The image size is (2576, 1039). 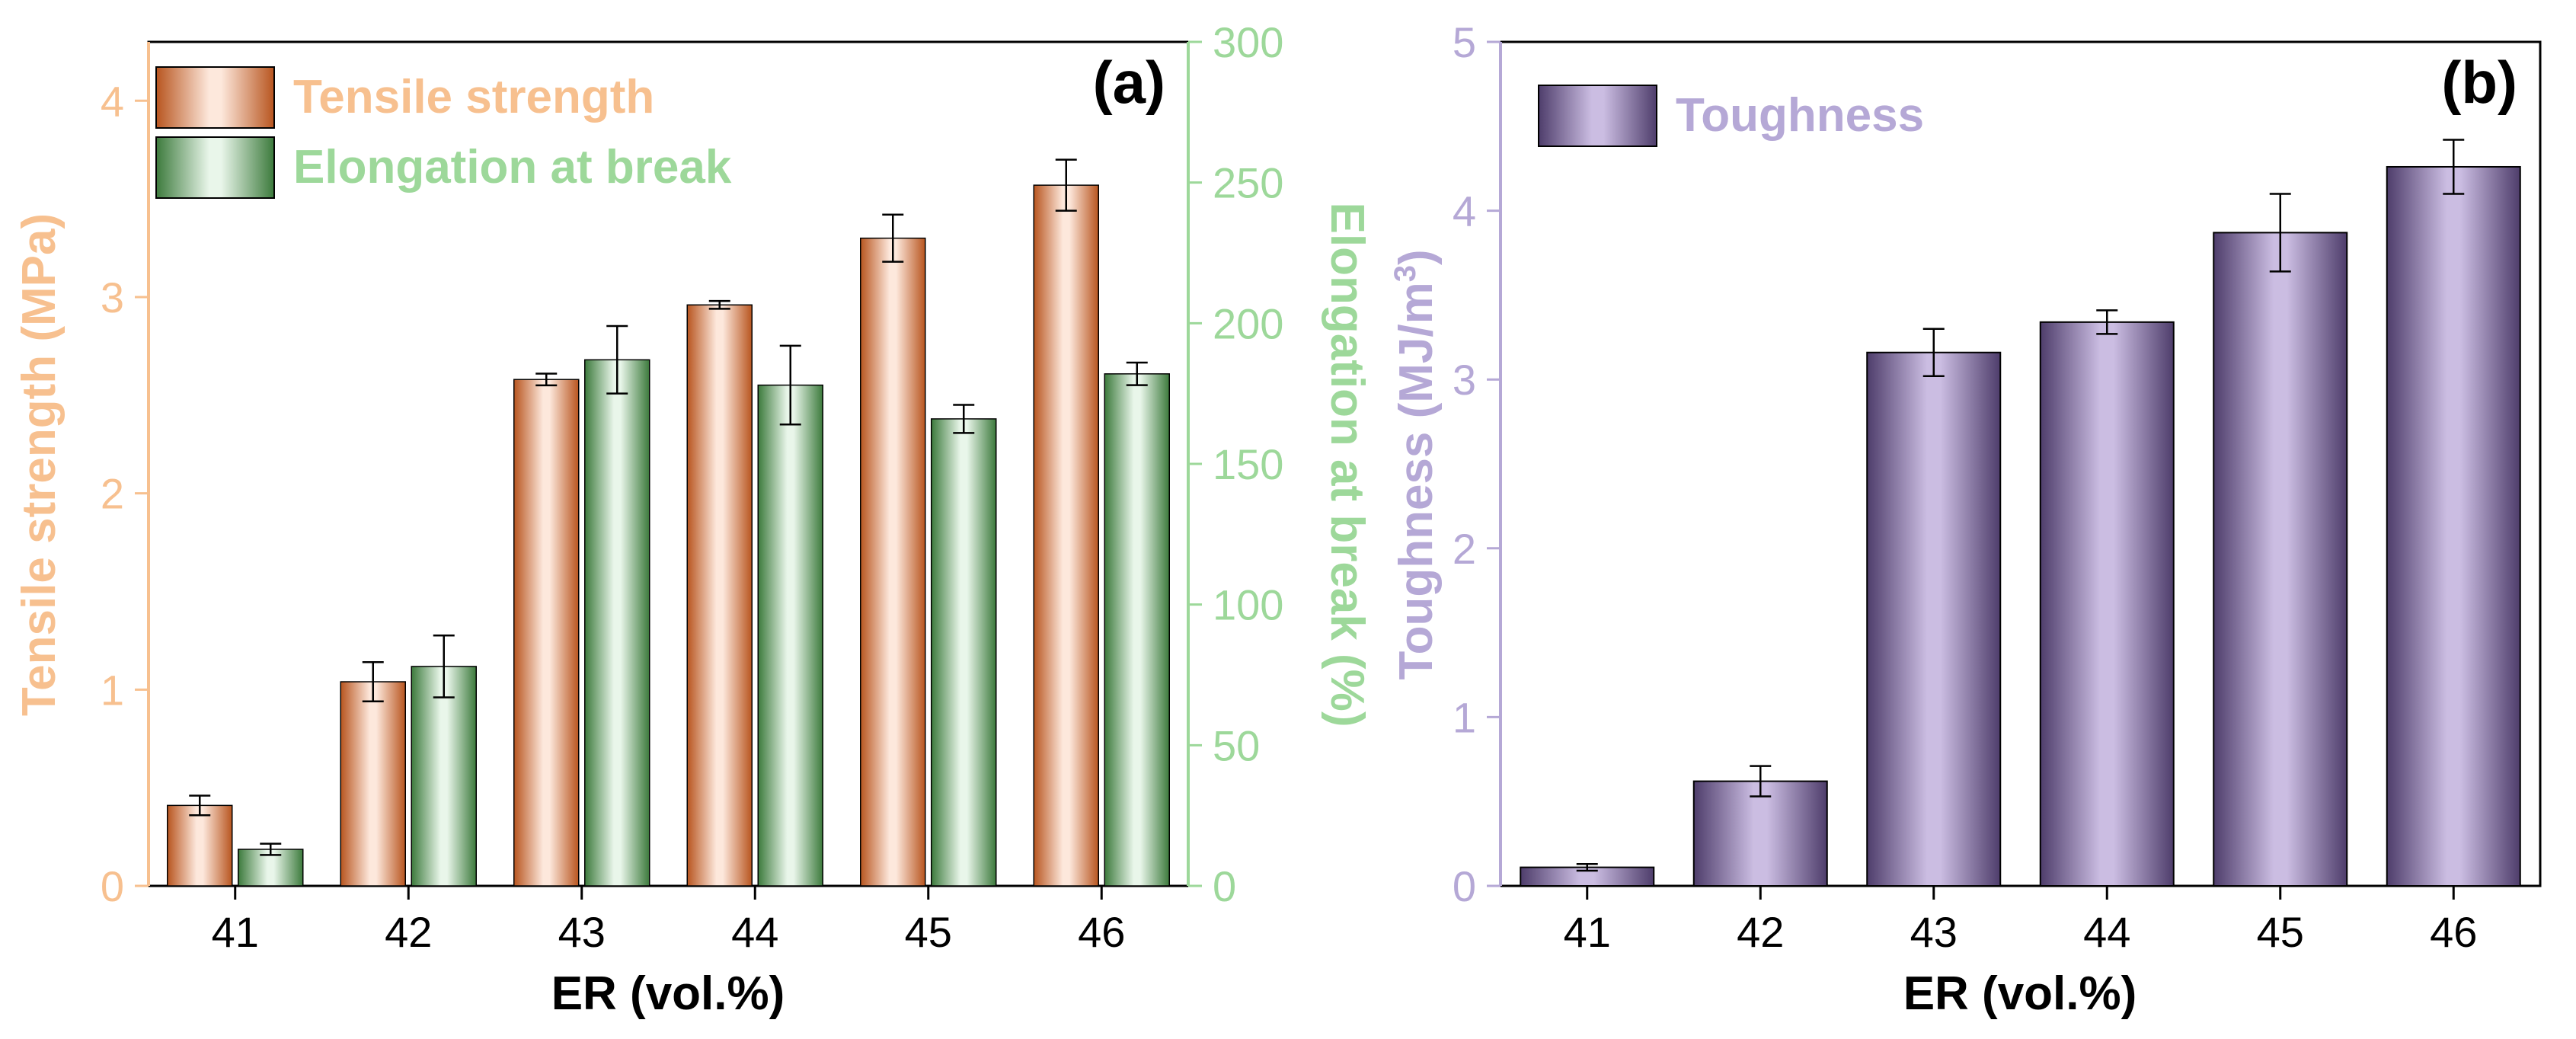 What do you see at coordinates (1800, 115) in the screenshot?
I see `legend-label-toughness: Toughness` at bounding box center [1800, 115].